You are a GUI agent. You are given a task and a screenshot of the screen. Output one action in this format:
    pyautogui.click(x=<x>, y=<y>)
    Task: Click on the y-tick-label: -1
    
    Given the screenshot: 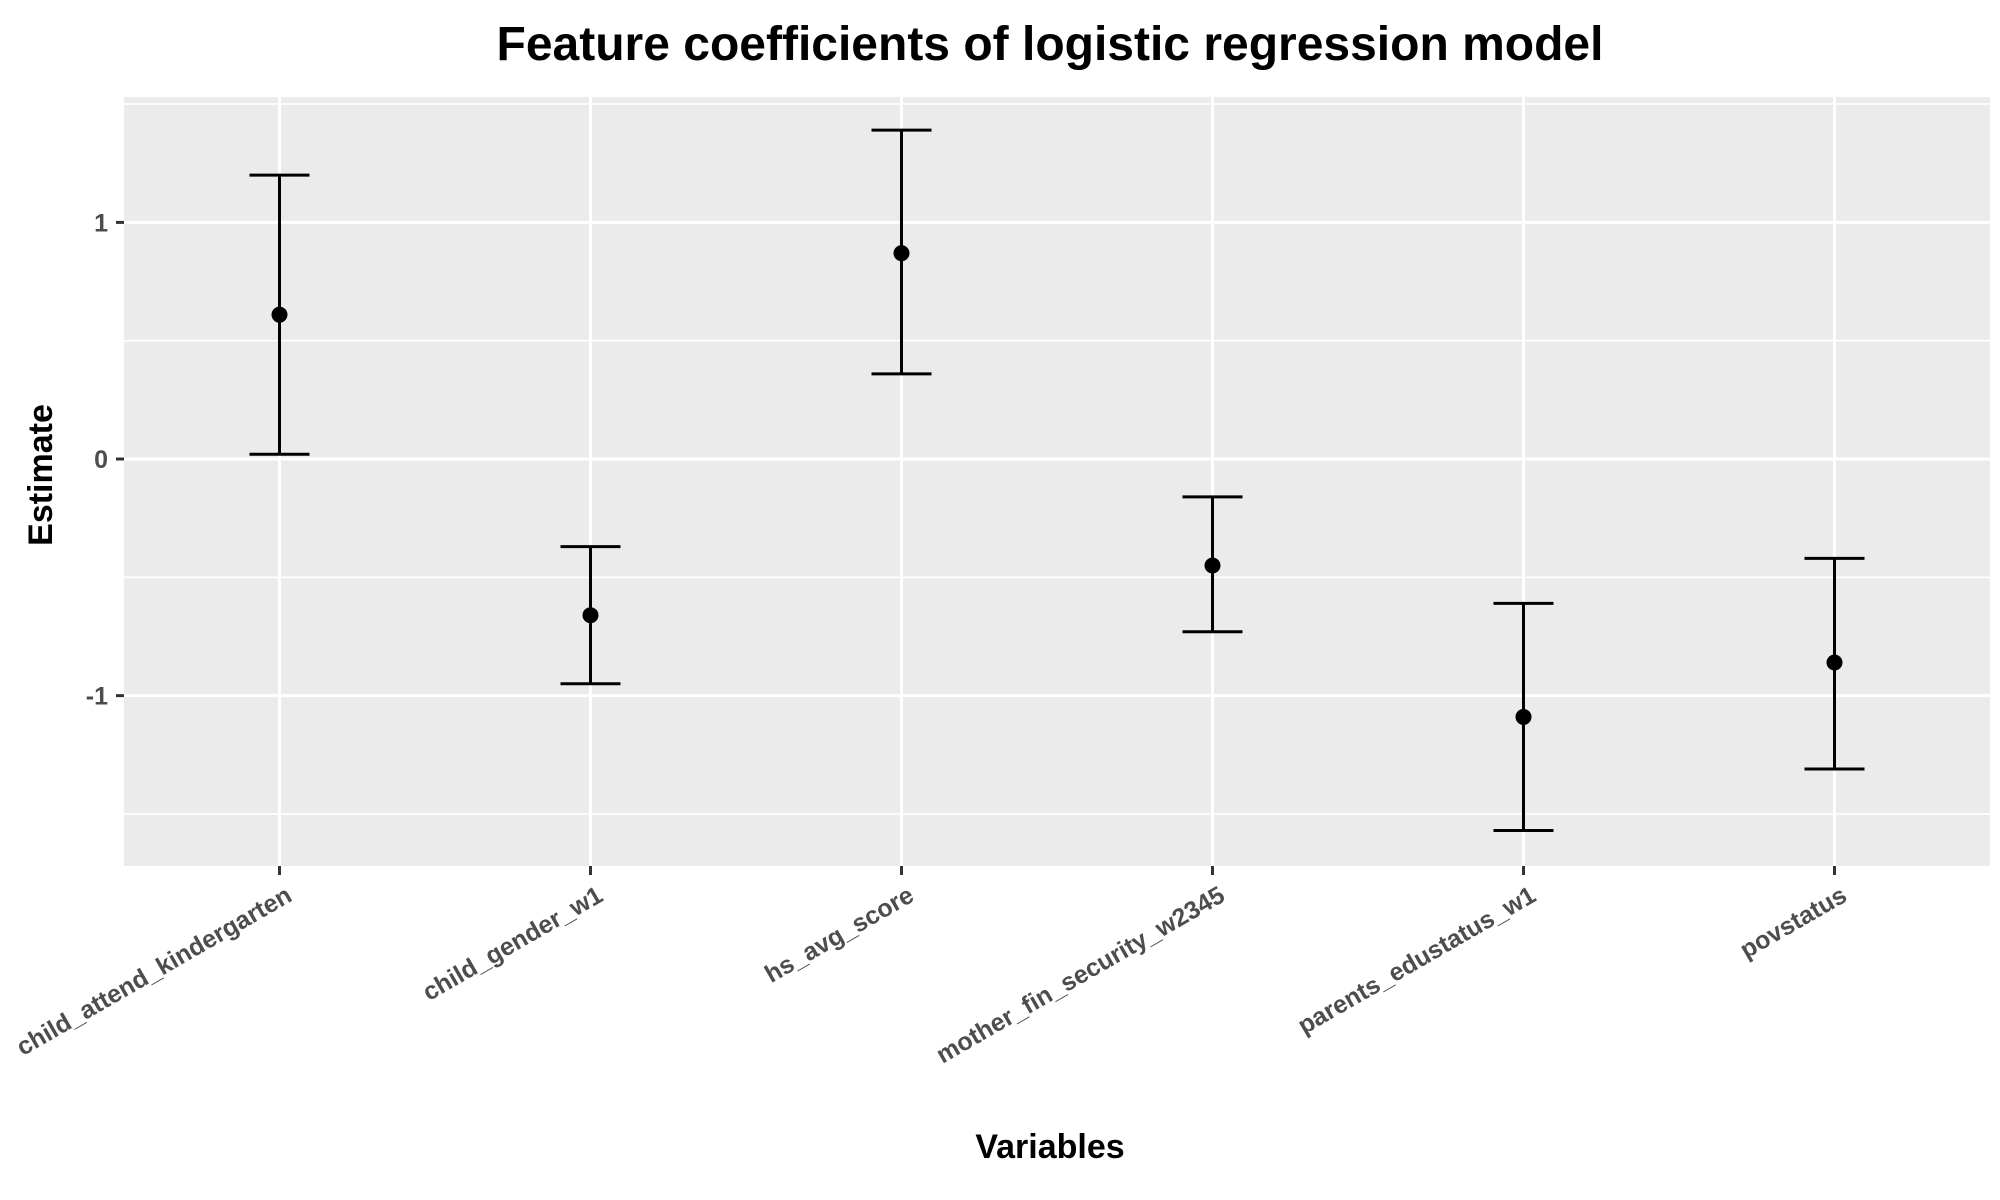 What is the action you would take?
    pyautogui.click(x=97, y=697)
    